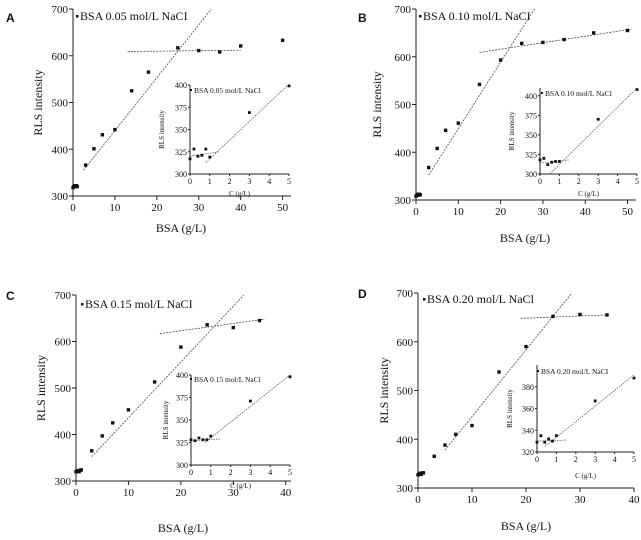 The image size is (641, 540). What do you see at coordinates (60, 197) in the screenshot?
I see `panel-a-y-tick-label: 300` at bounding box center [60, 197].